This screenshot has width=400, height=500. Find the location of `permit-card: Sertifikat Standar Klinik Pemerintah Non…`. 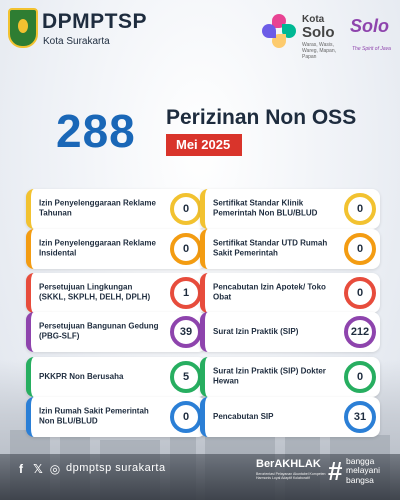

permit-card: Sertifikat Standar Klinik Pemerintah Non… is located at coordinates (290, 209).